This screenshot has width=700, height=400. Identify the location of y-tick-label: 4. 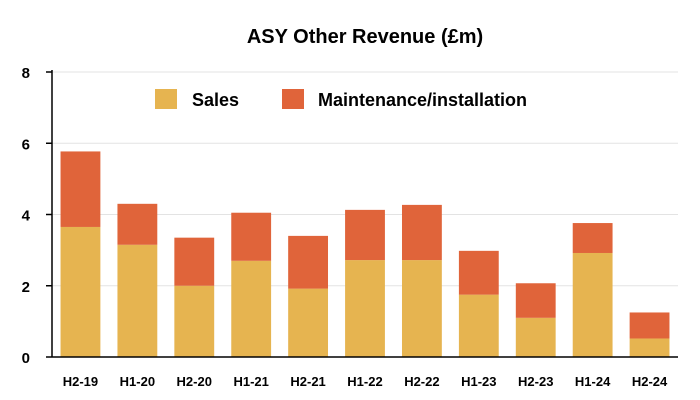
(26, 216).